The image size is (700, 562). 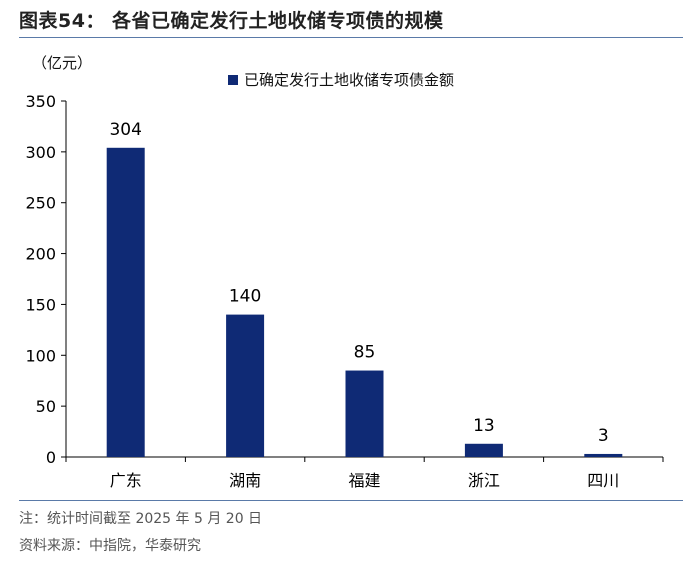 What do you see at coordinates (51, 457) in the screenshot?
I see `y-tick-label: 0` at bounding box center [51, 457].